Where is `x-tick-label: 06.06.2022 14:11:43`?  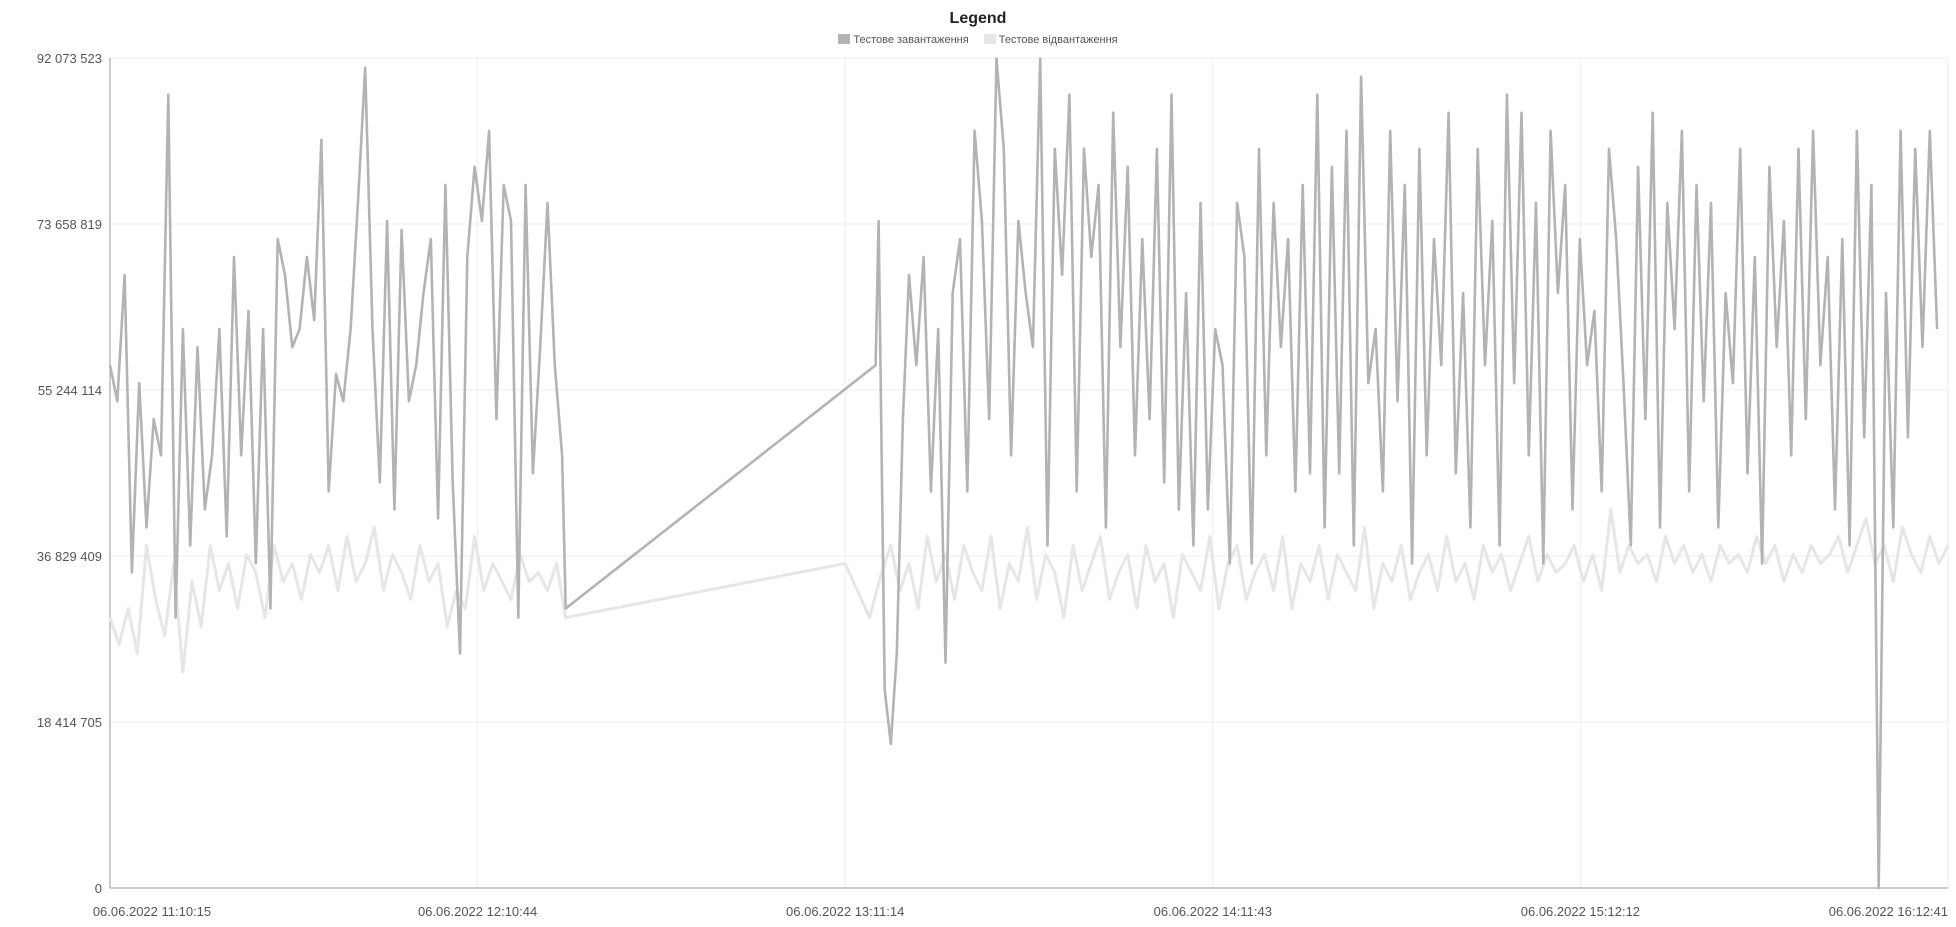 x-tick-label: 06.06.2022 14:11:43 is located at coordinates (1213, 911).